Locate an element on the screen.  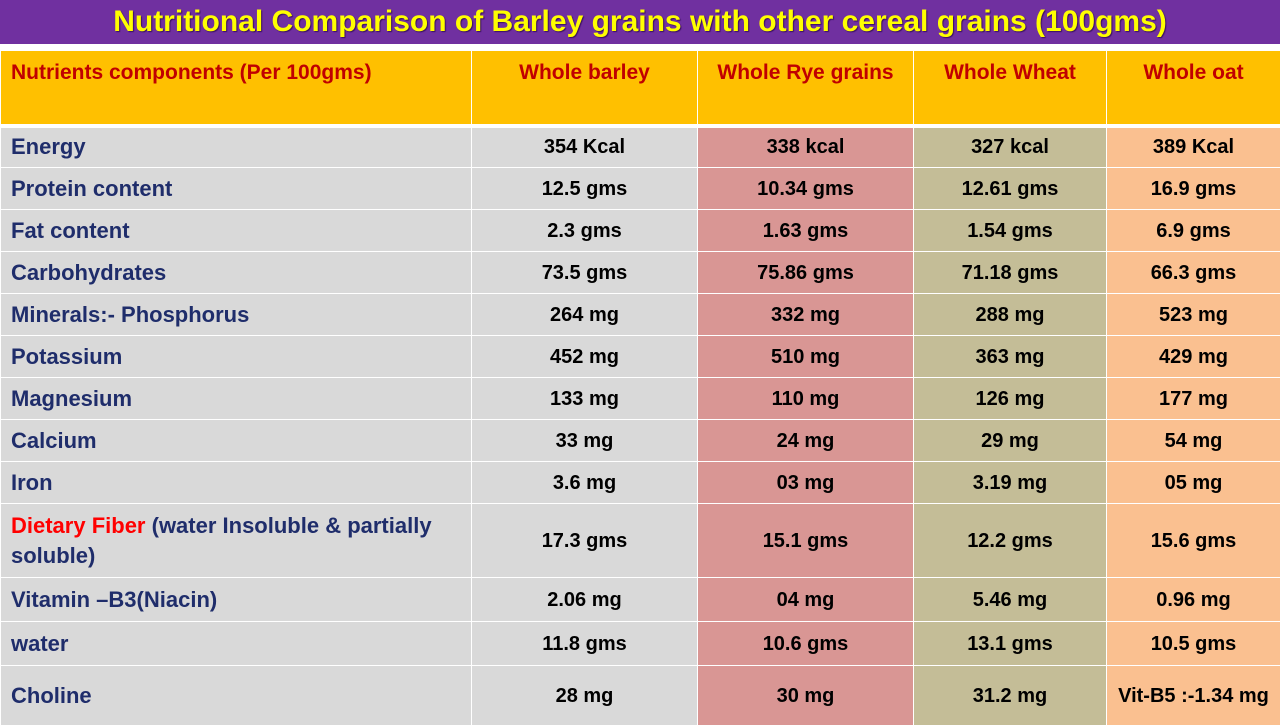
table-row: Magnesium 133 mg 110 mg 126 mg 177 mg is located at coordinates (640, 399).